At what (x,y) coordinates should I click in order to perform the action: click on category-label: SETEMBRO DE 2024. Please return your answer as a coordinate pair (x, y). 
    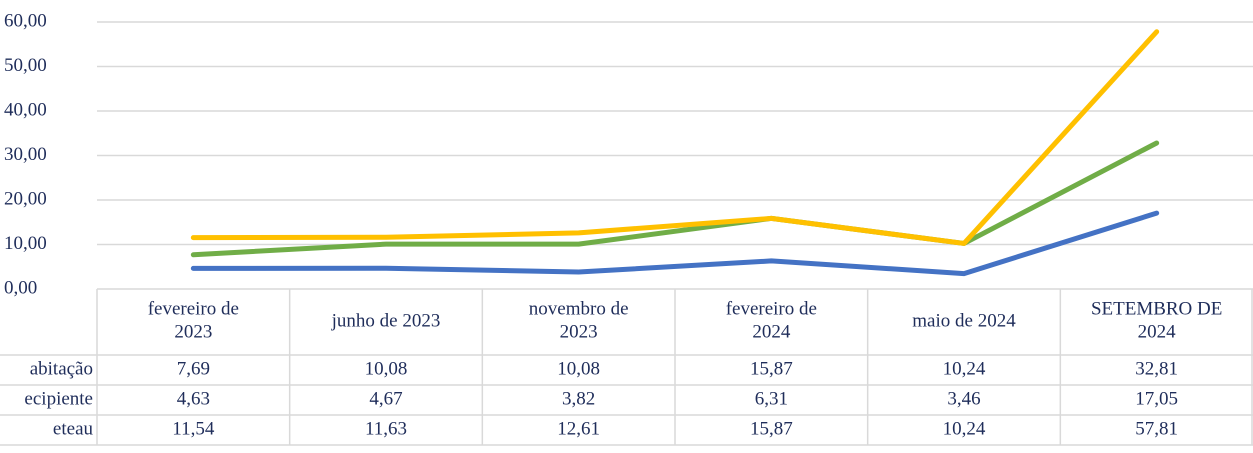
    Looking at the image, I should click on (1156, 321).